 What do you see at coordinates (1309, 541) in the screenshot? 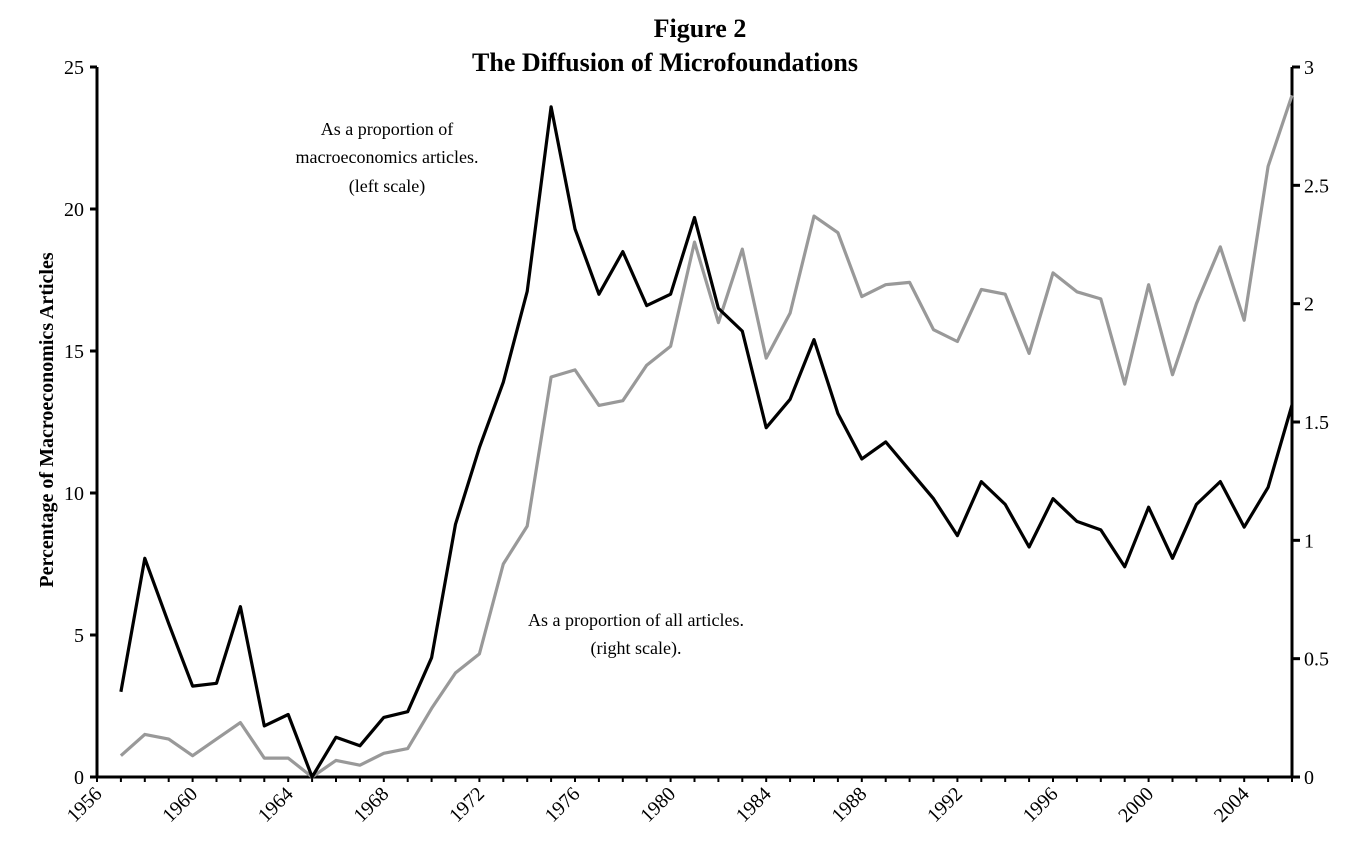
I see `right-tick-label: 1` at bounding box center [1309, 541].